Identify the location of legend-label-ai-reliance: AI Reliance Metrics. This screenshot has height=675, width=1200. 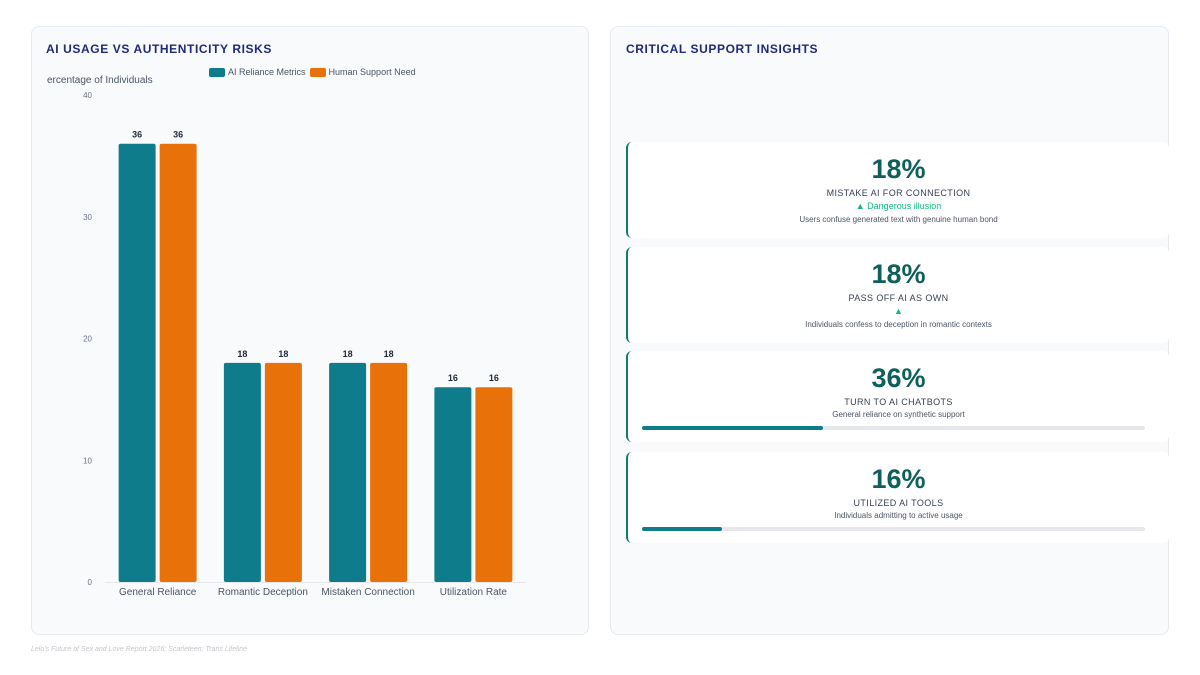
(267, 72).